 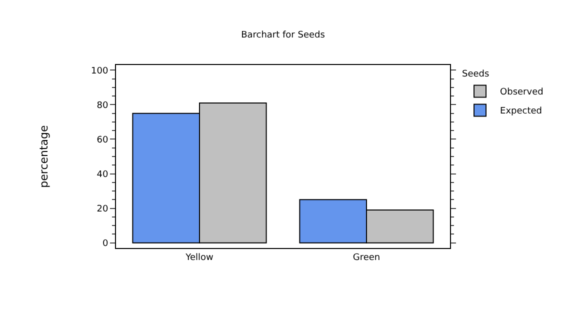 What do you see at coordinates (199, 257) in the screenshot?
I see `x-tick-label: Yellow` at bounding box center [199, 257].